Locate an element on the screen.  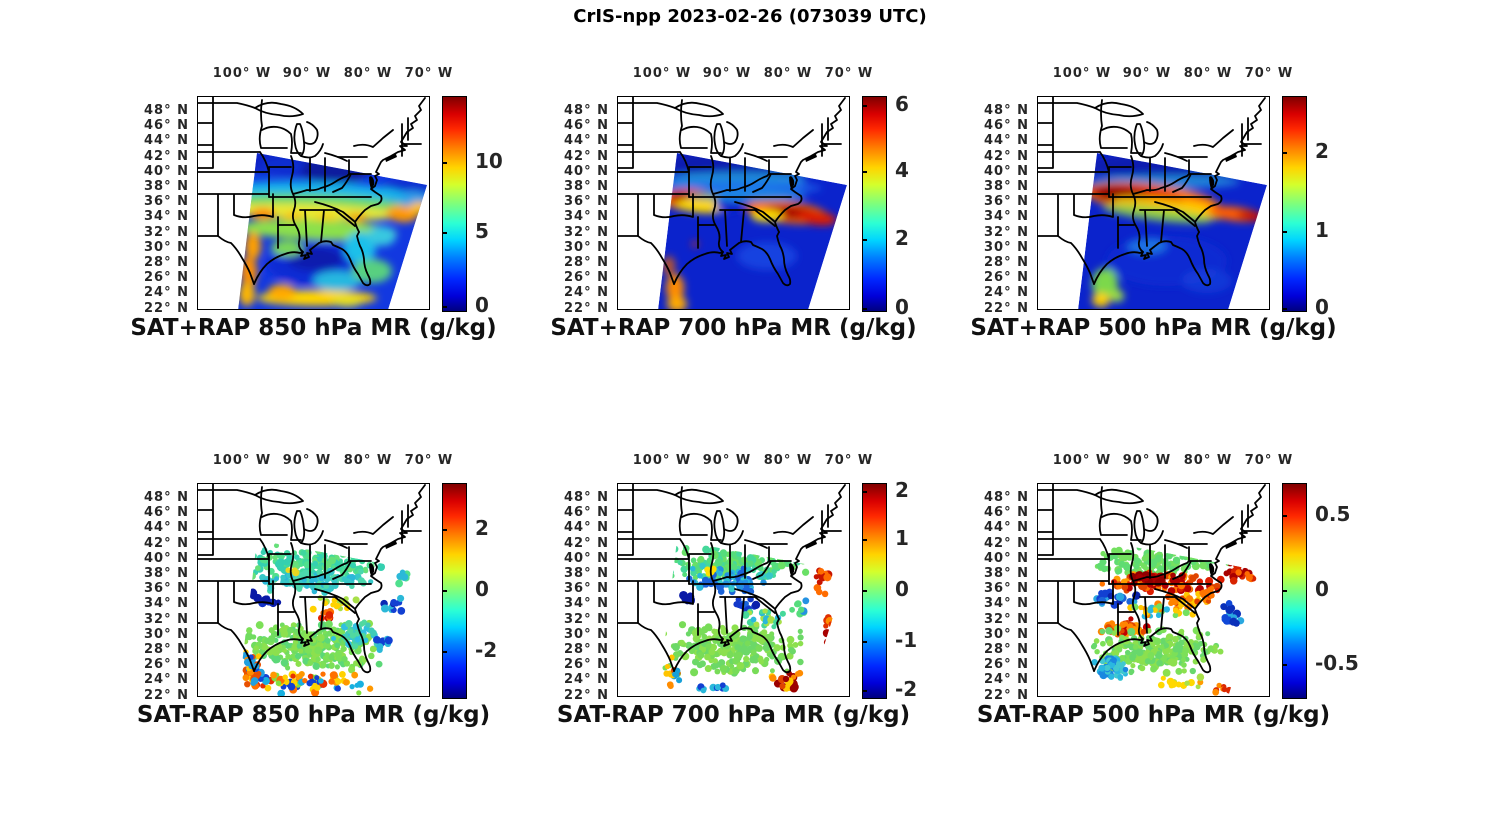
colorbar-labels: 6 4 2 0 is located at coordinates (930, 205).